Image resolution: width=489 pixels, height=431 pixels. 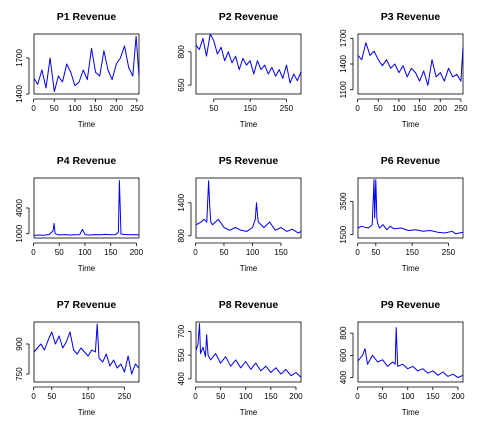 What do you see at coordinates (249, 17) in the screenshot?
I see `chart-title: P2 Revenue` at bounding box center [249, 17].